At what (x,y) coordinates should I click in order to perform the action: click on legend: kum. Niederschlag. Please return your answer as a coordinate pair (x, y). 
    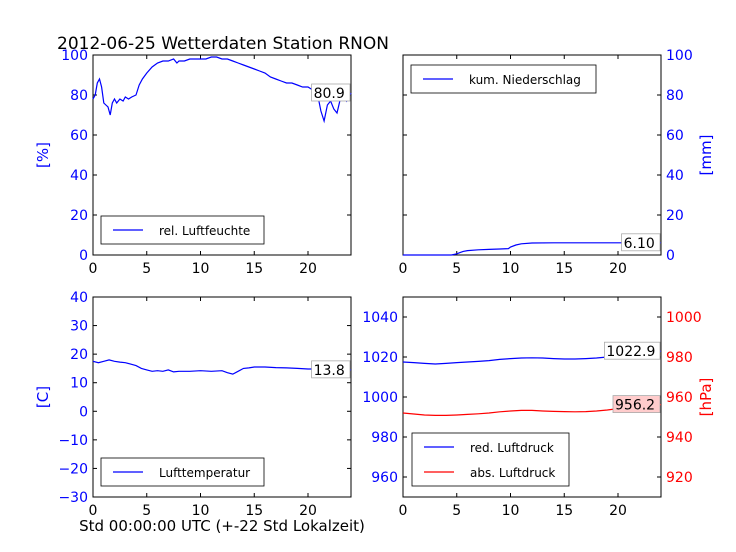
    Looking at the image, I should click on (503, 79).